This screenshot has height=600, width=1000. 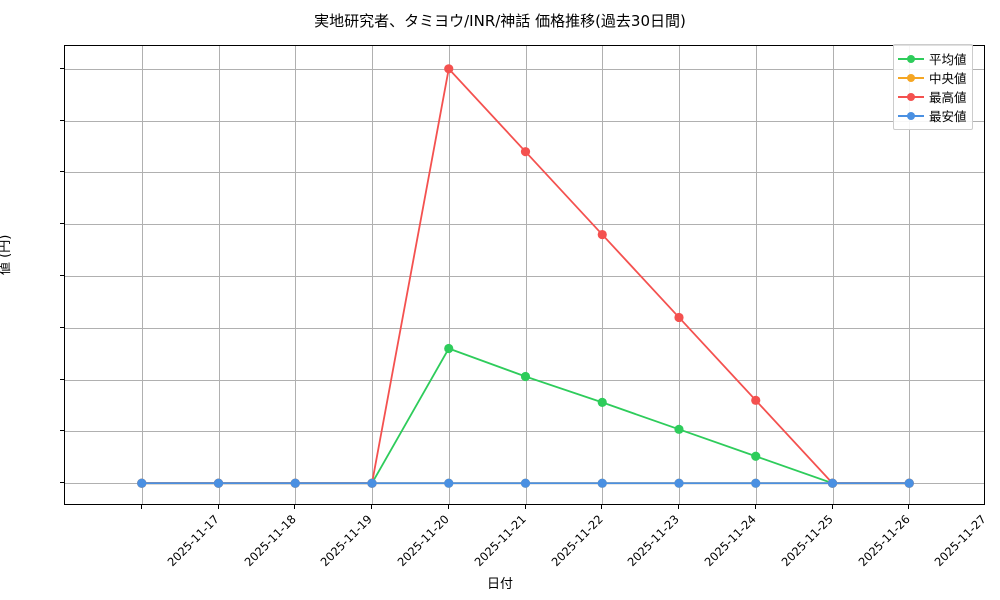 I want to click on x-tick-label: 2025-11-26, so click(x=884, y=541).